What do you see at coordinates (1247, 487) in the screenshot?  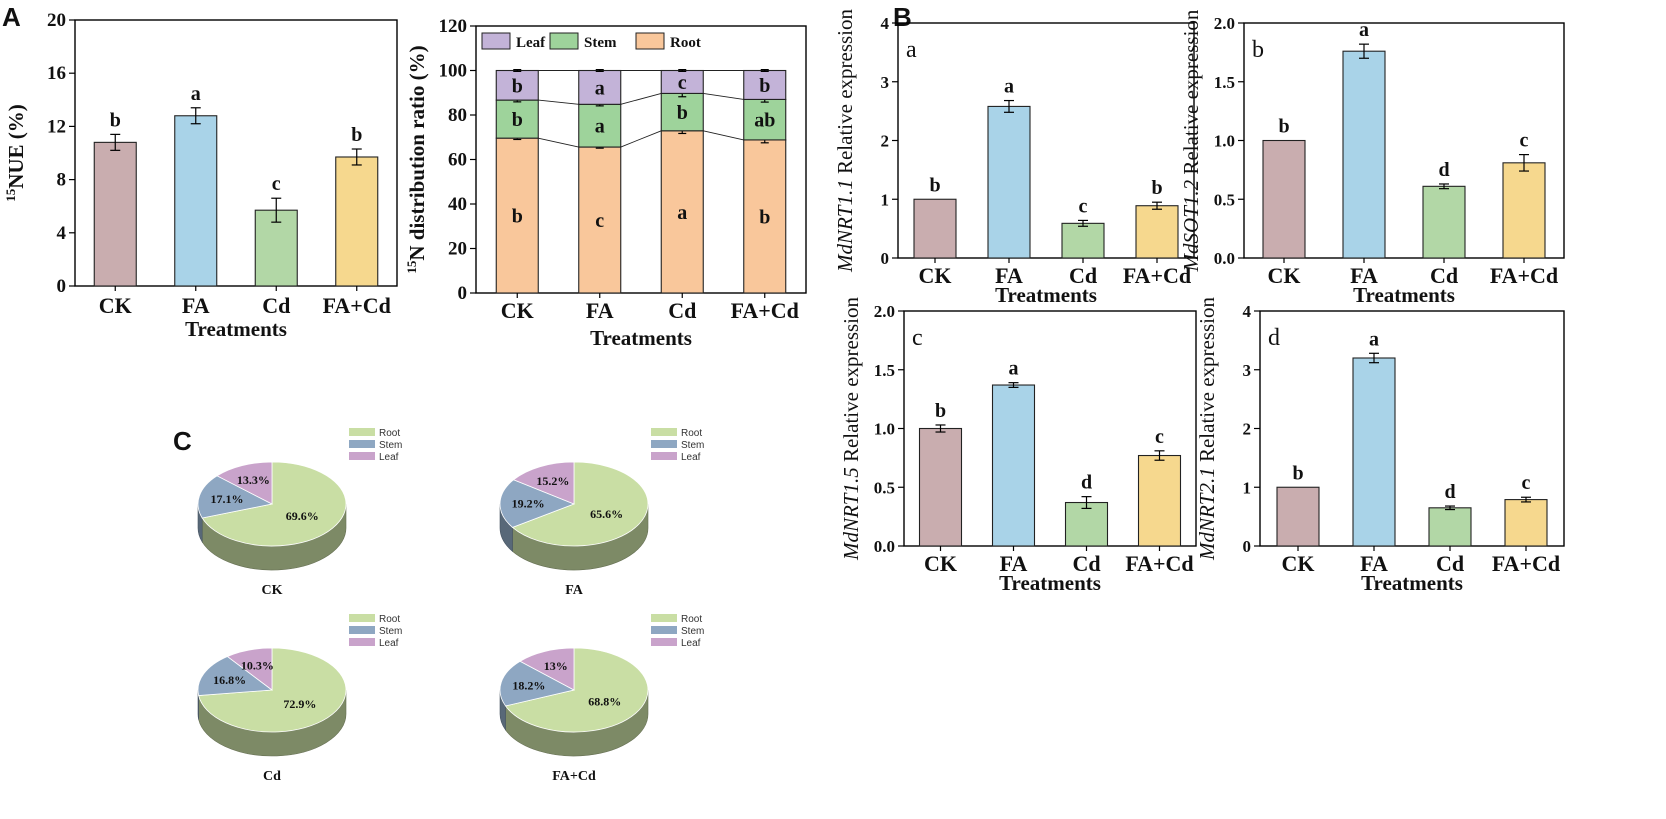 I see `y-tick-label: 1` at bounding box center [1247, 487].